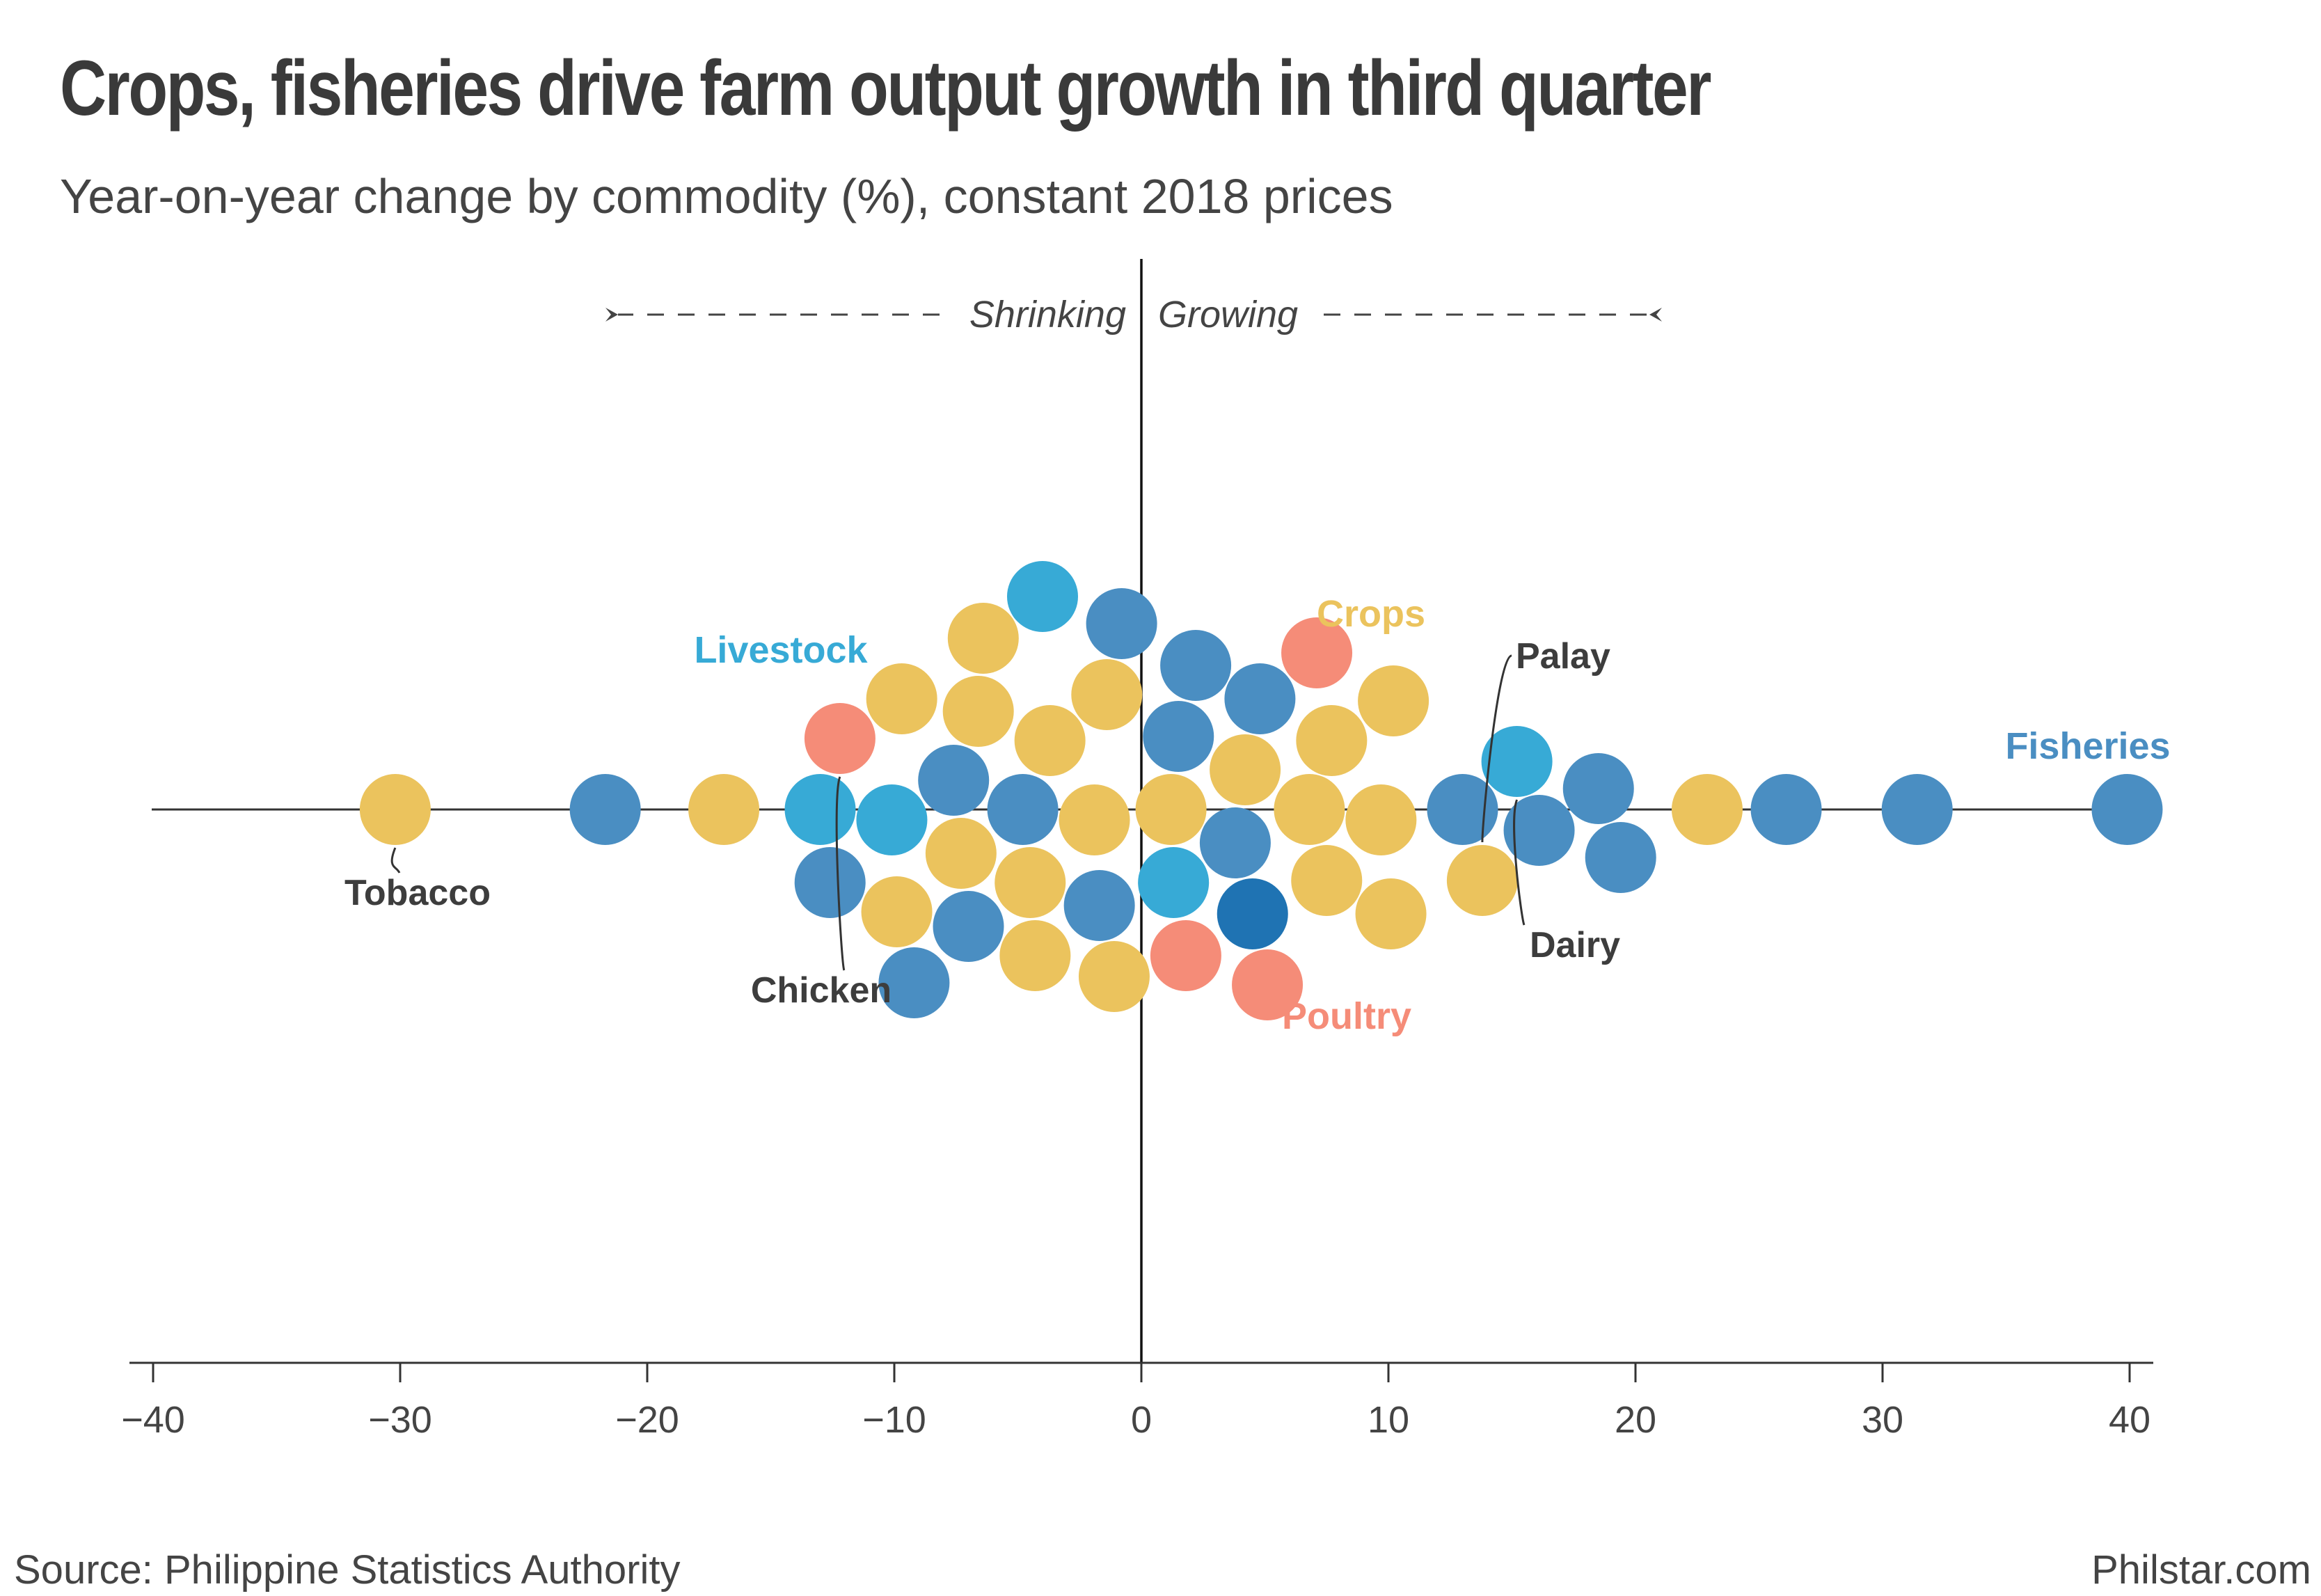 This screenshot has width=2321, height=1596. What do you see at coordinates (2088, 746) in the screenshot?
I see `group-label-fisheries: Fisheries` at bounding box center [2088, 746].